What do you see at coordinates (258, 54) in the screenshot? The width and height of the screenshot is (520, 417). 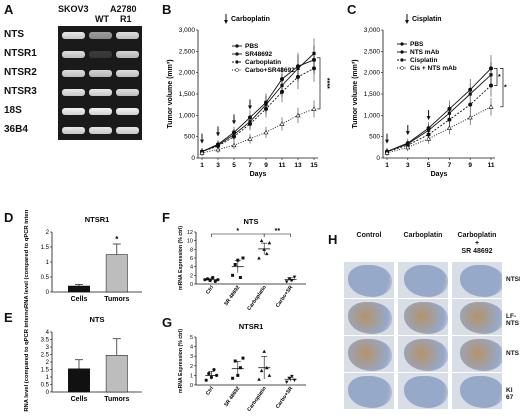 I see `legend-label: SR48692` at bounding box center [258, 54].